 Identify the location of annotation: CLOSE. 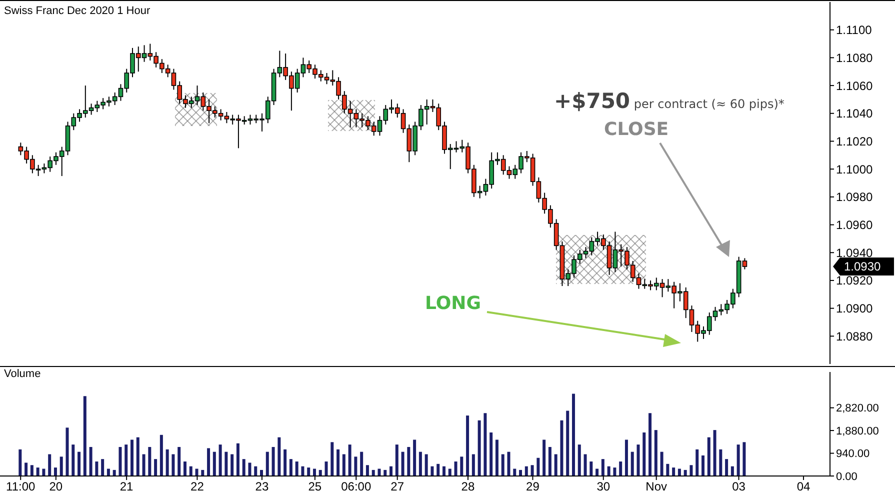
(636, 129).